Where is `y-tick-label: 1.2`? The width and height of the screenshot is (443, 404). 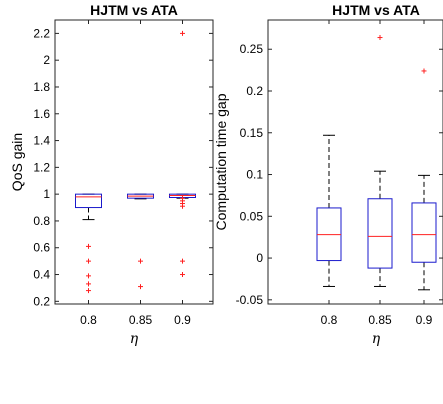
y-tick-label: 1.2 is located at coordinates (41, 167).